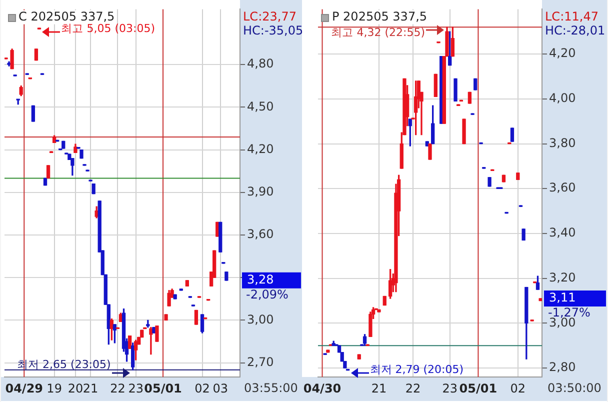  What do you see at coordinates (571, 16) in the screenshot?
I see `text: LC:11,47` at bounding box center [571, 16].